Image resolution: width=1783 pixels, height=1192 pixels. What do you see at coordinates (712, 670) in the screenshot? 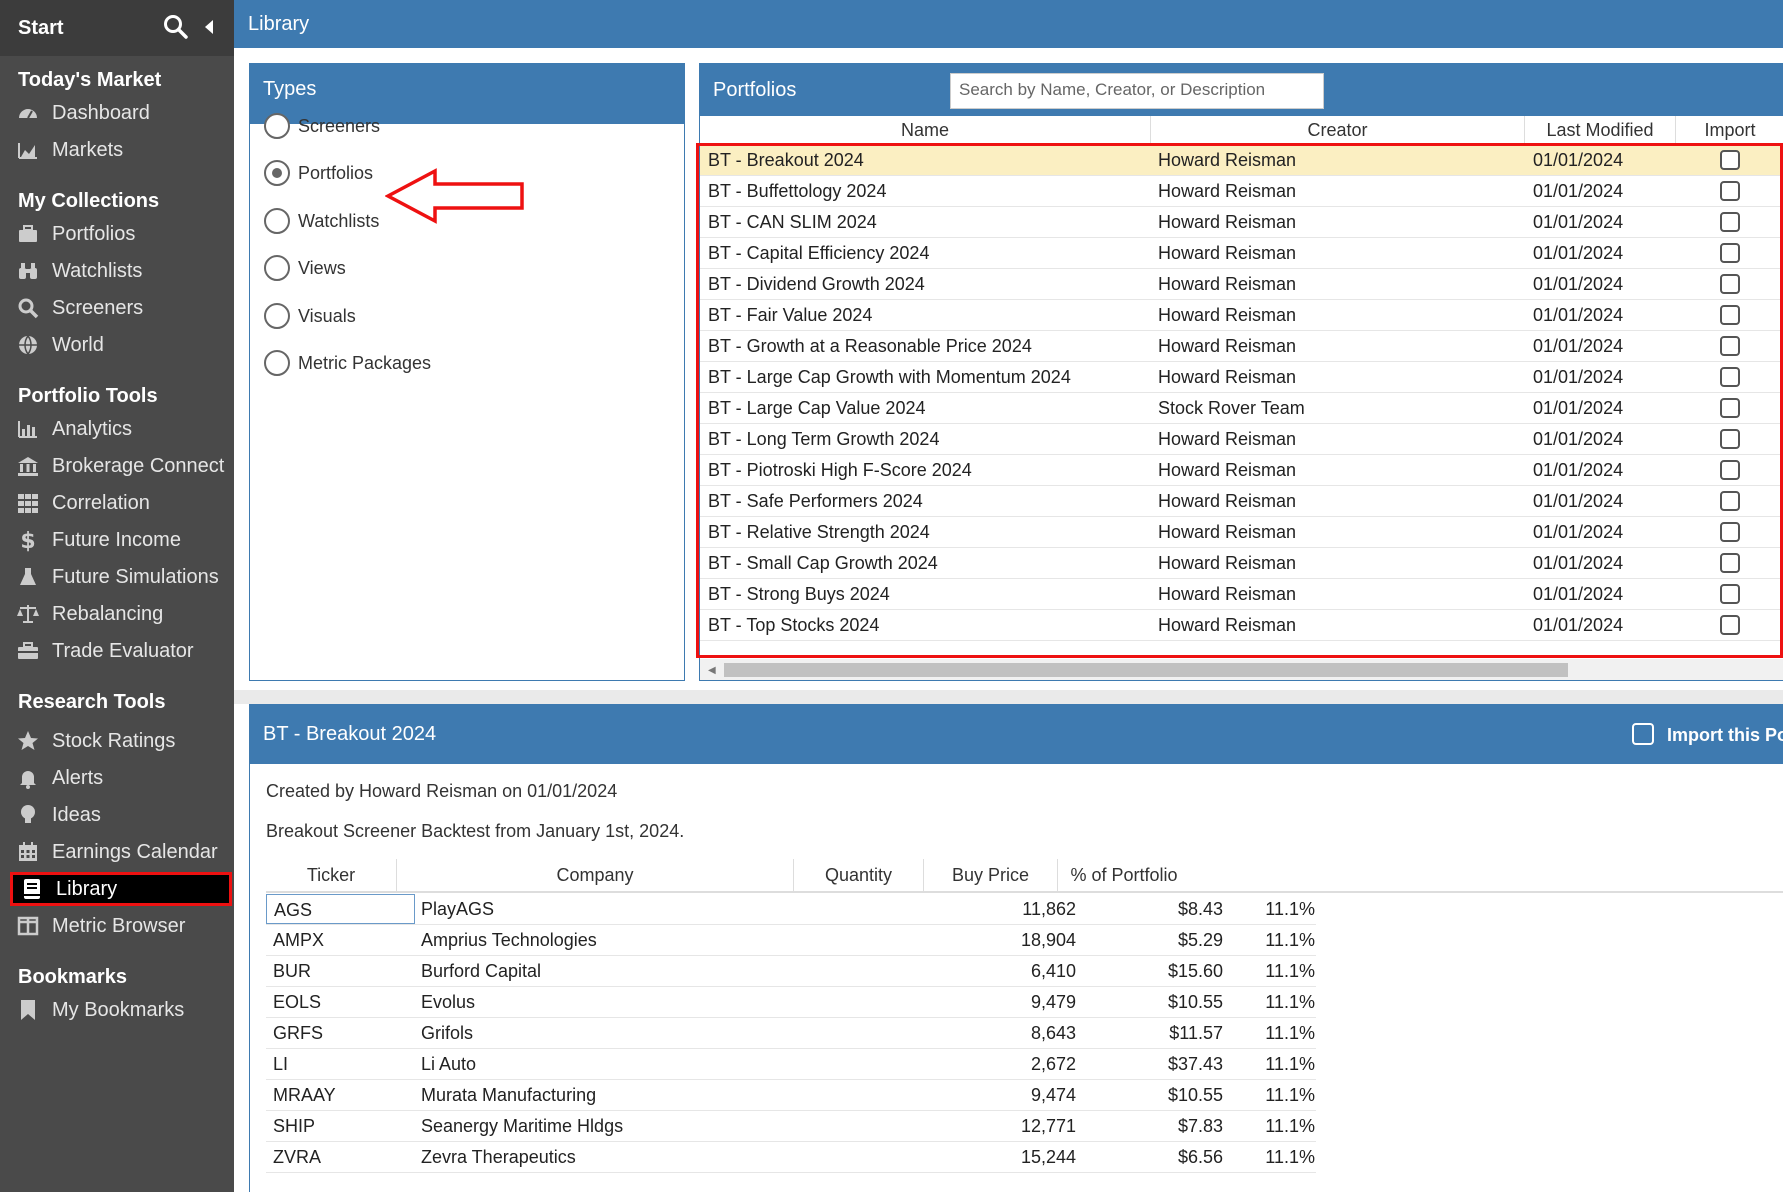
I see `scroll-left-icon: ◀` at bounding box center [712, 670].